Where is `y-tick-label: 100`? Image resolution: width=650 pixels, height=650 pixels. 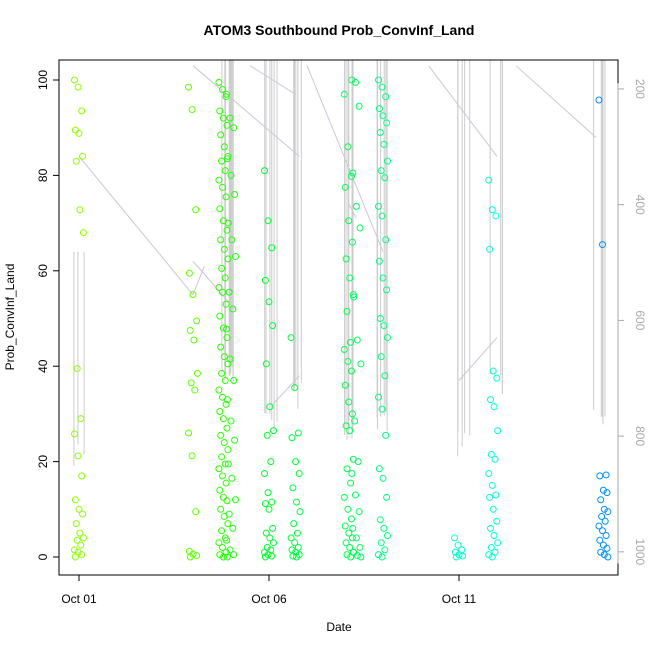
y-tick-label: 100 is located at coordinates (43, 80).